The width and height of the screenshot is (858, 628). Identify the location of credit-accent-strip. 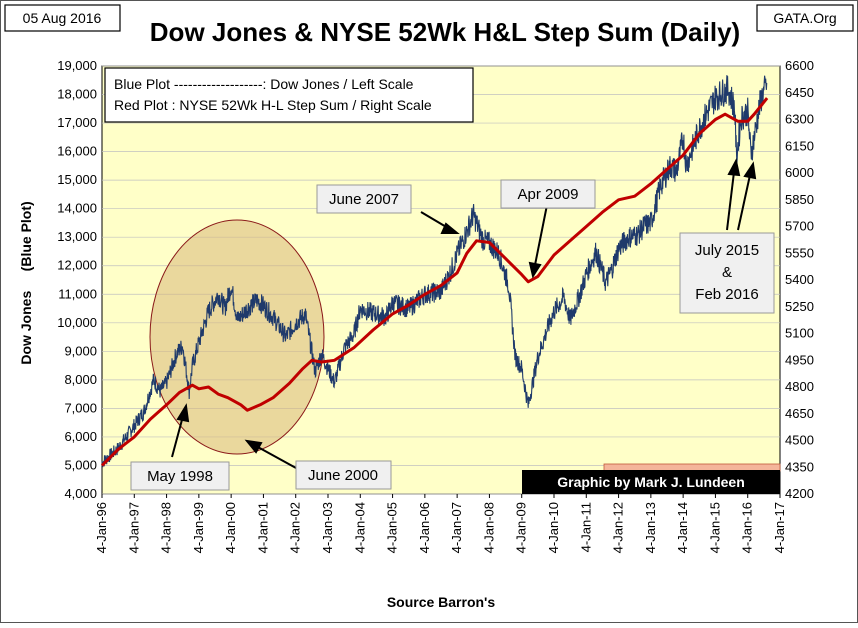
(692, 467).